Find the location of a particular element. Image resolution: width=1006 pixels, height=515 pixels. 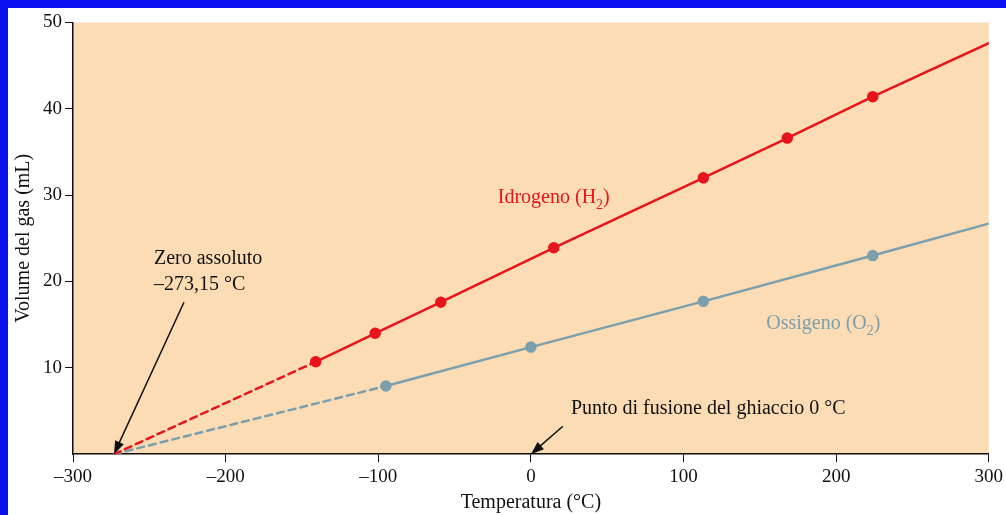

x-axis-title: Temperatura (°C) is located at coordinates (531, 502).